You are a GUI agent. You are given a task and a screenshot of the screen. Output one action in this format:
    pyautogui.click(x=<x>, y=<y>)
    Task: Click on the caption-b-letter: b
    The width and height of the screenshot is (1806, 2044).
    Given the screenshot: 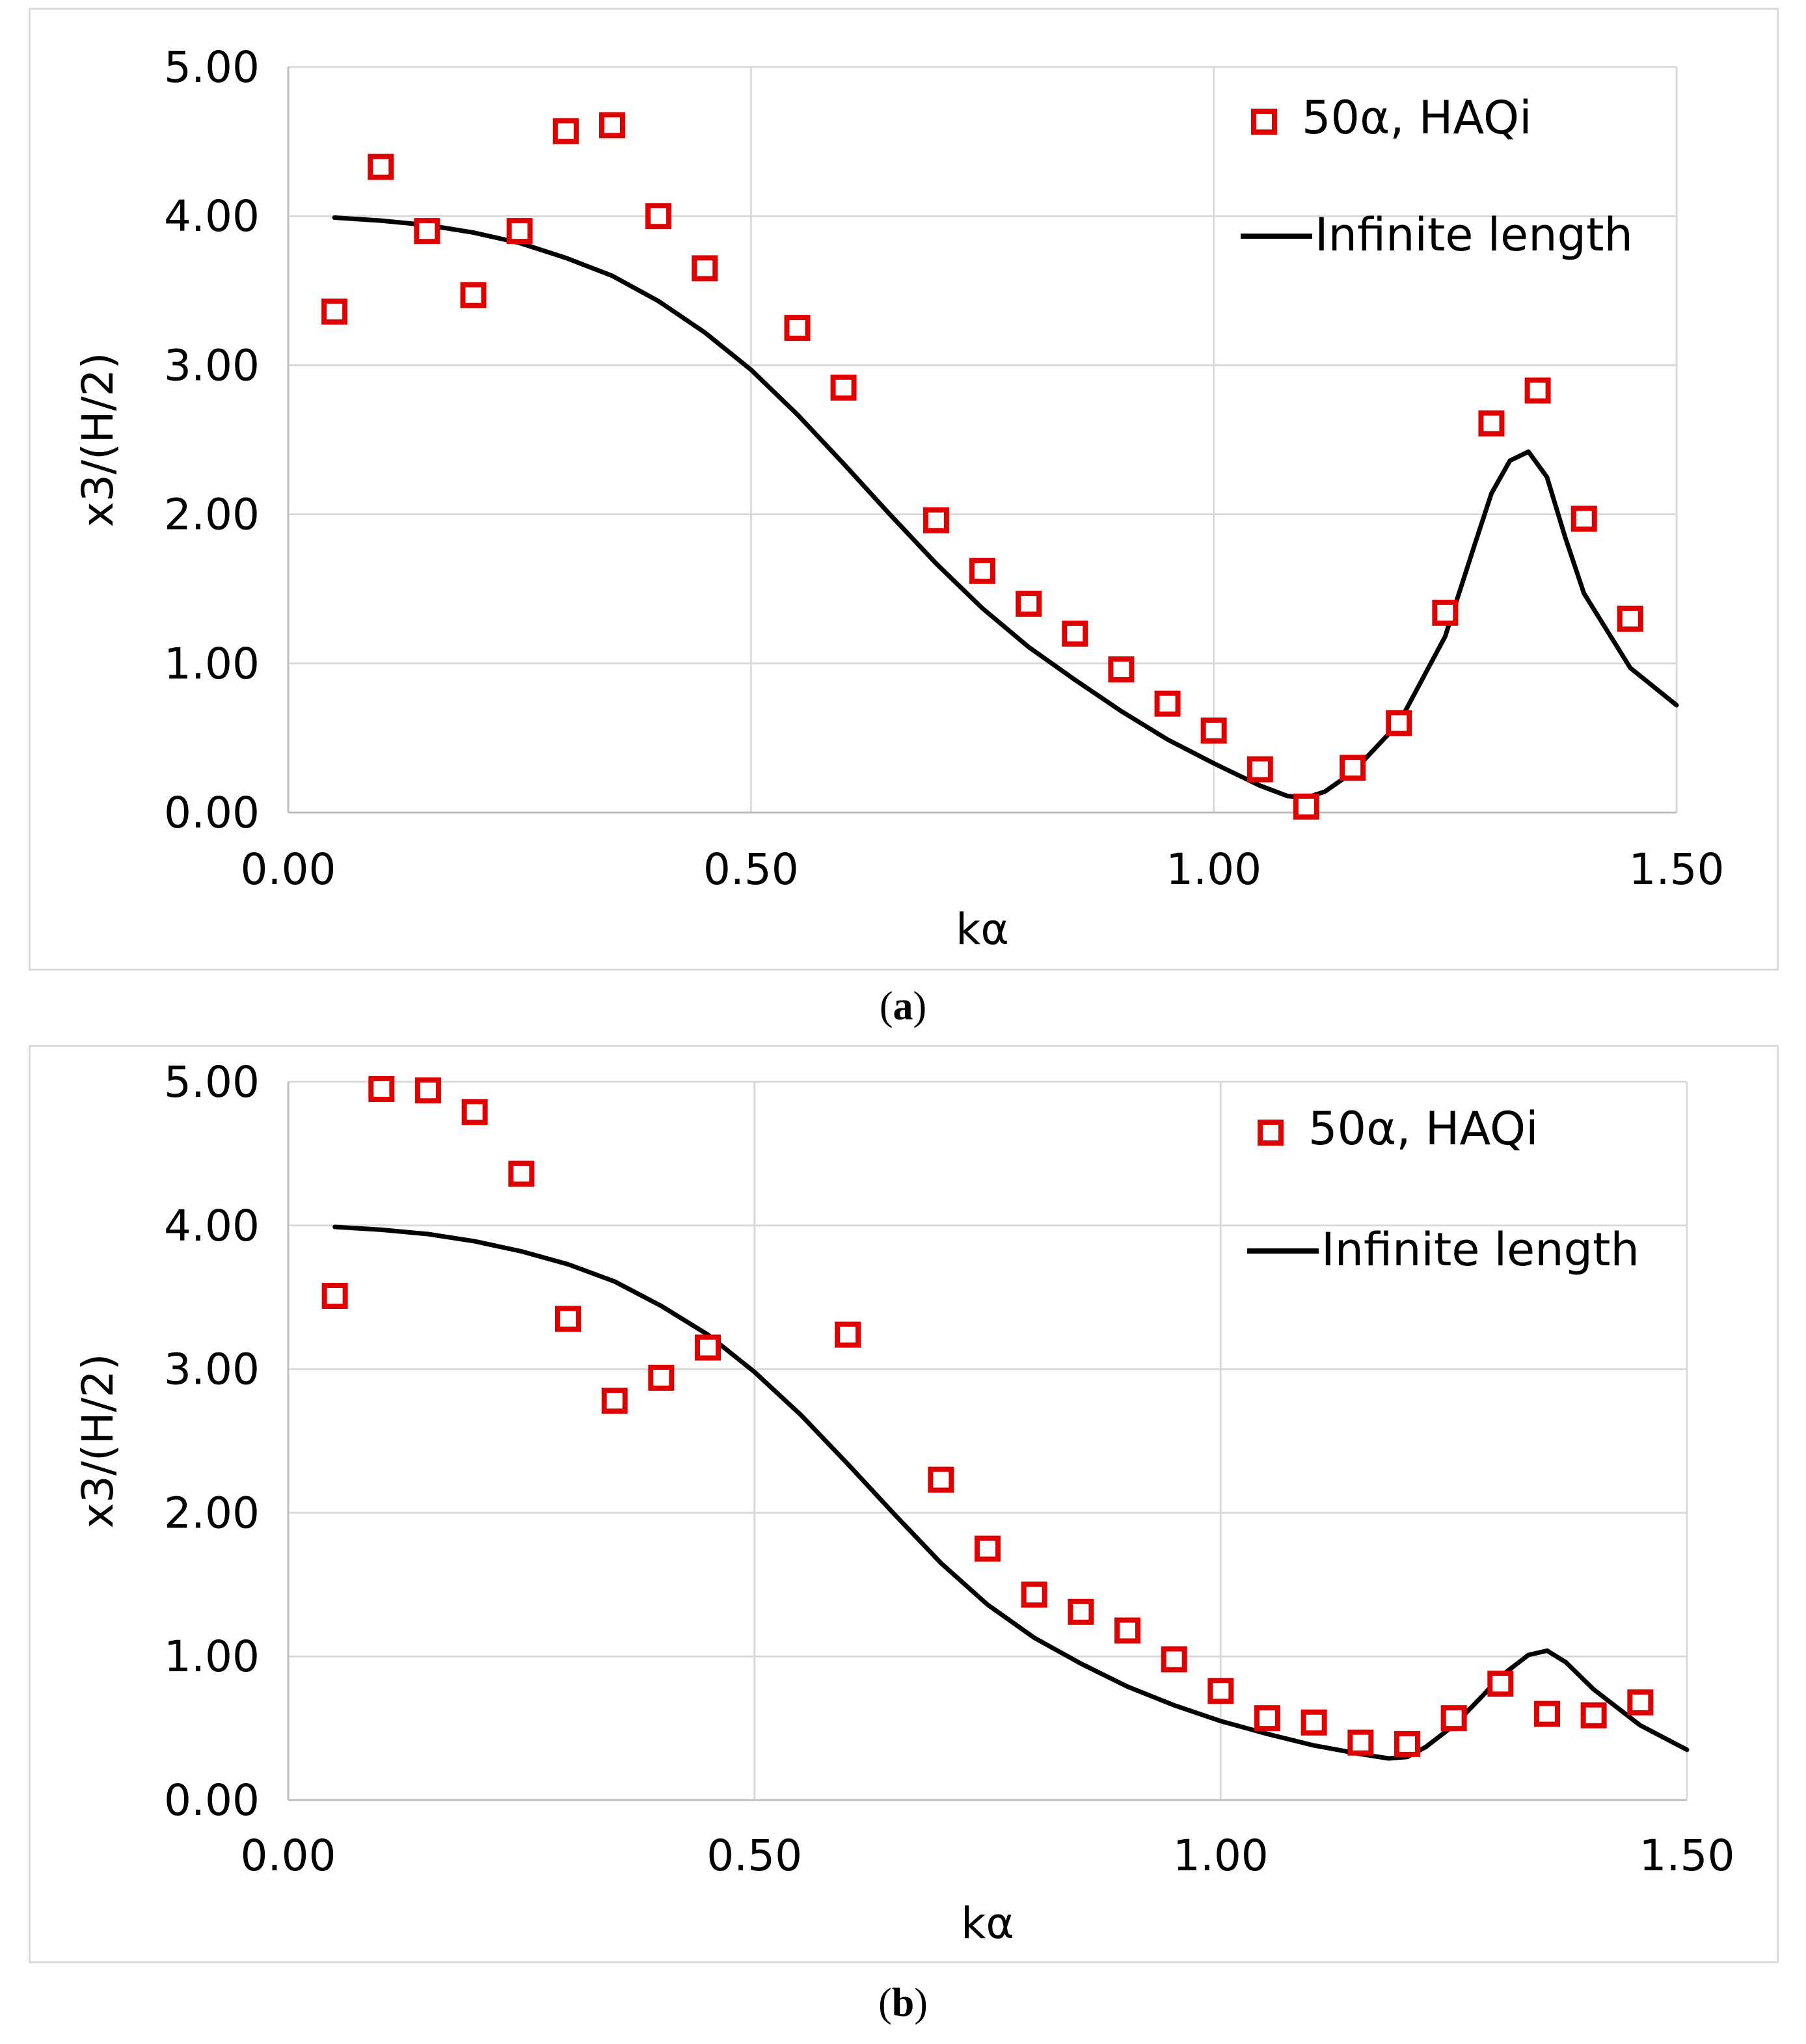 What is the action you would take?
    pyautogui.click(x=903, y=2003)
    